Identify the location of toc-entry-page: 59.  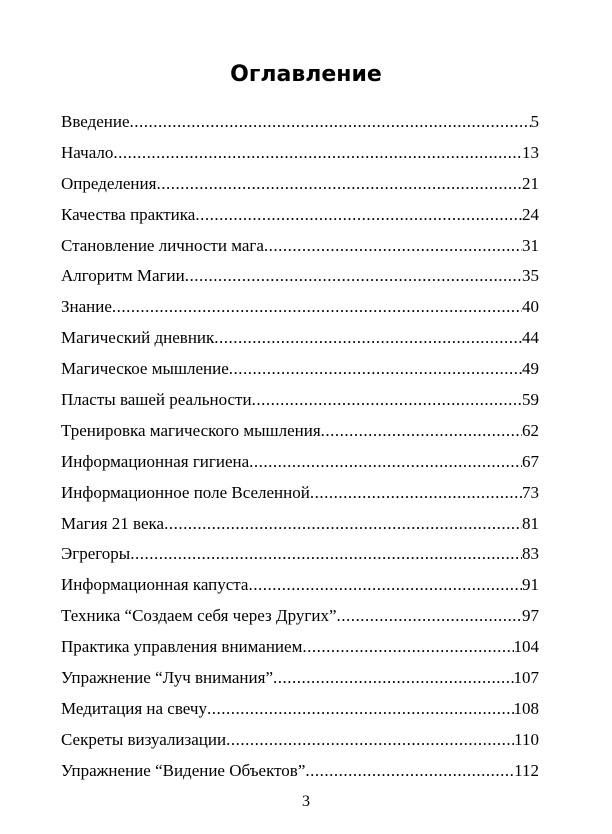
(530, 400).